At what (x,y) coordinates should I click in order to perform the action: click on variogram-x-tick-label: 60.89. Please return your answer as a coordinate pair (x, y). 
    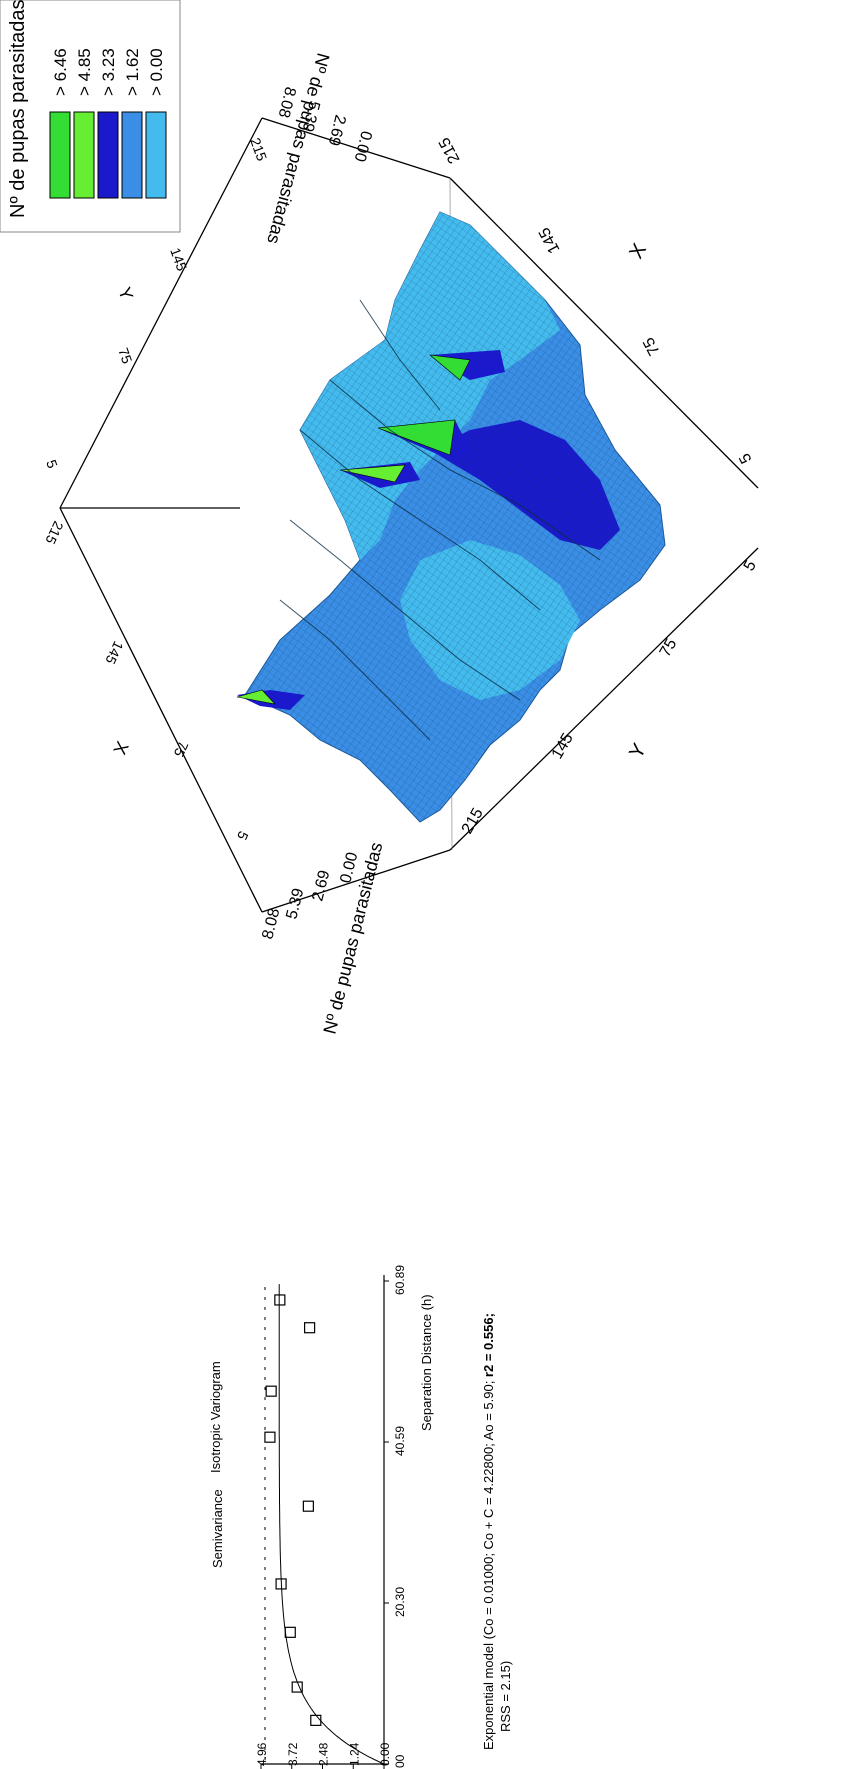
    Looking at the image, I should click on (400, 1280).